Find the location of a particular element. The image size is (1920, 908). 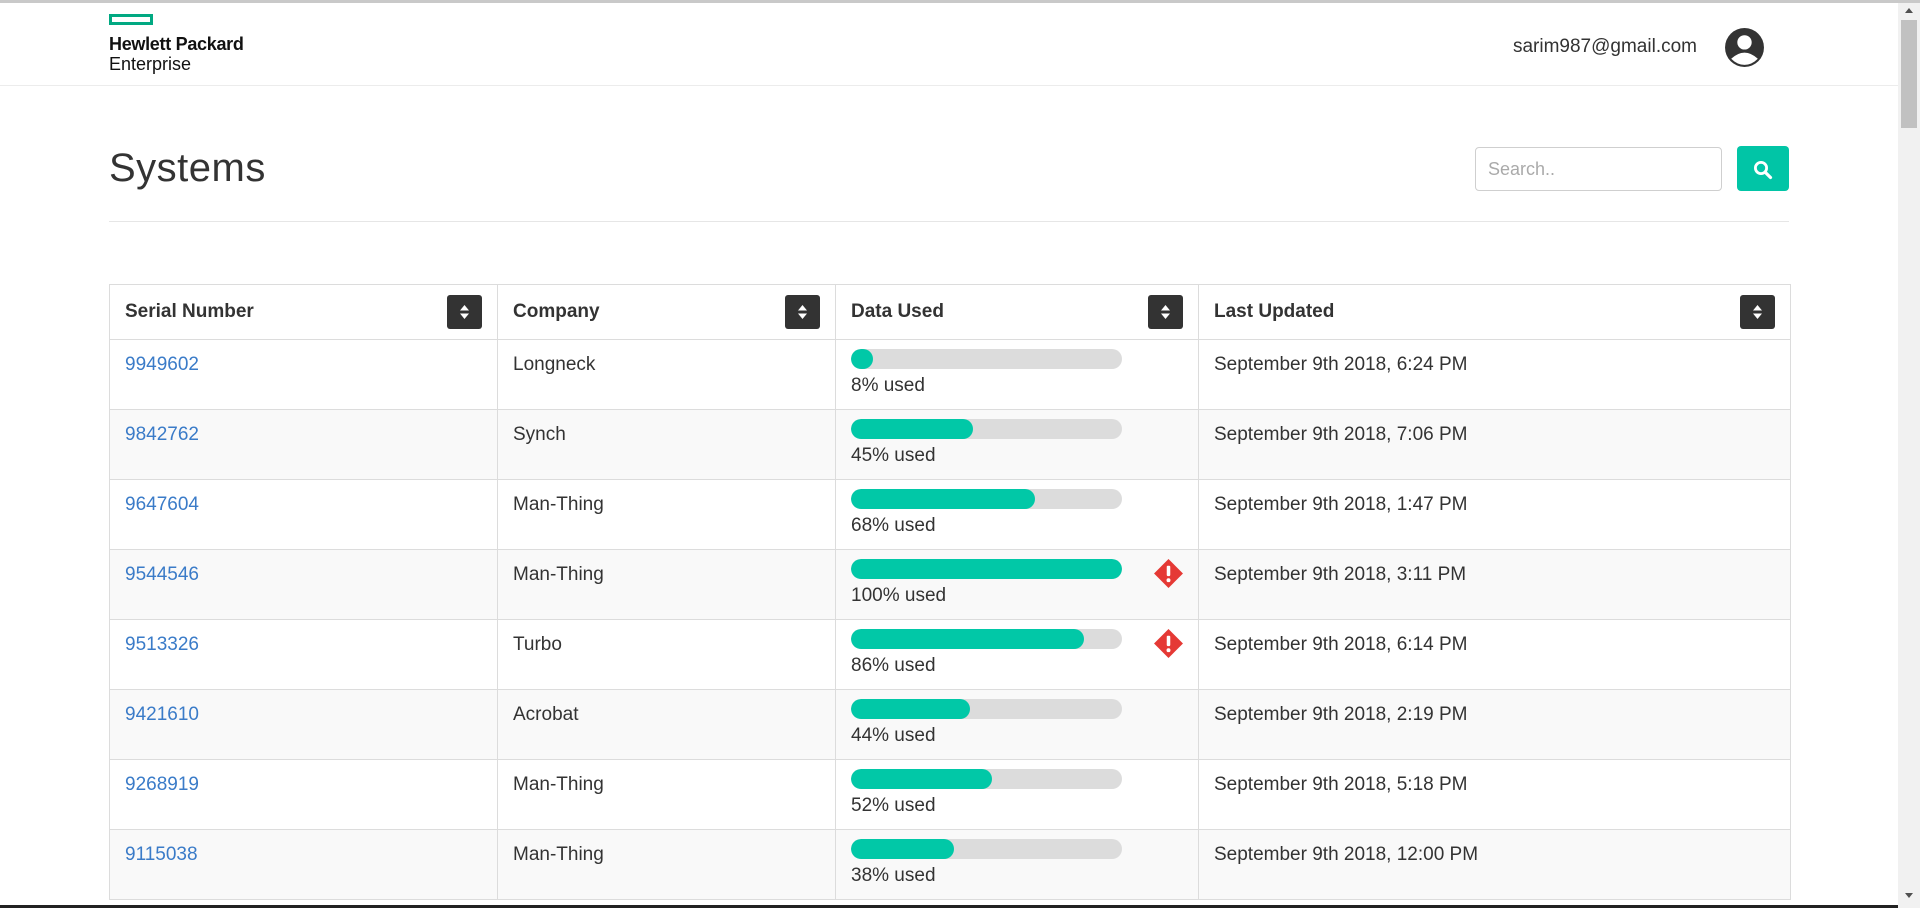

window-top-edge is located at coordinates (960, 1).